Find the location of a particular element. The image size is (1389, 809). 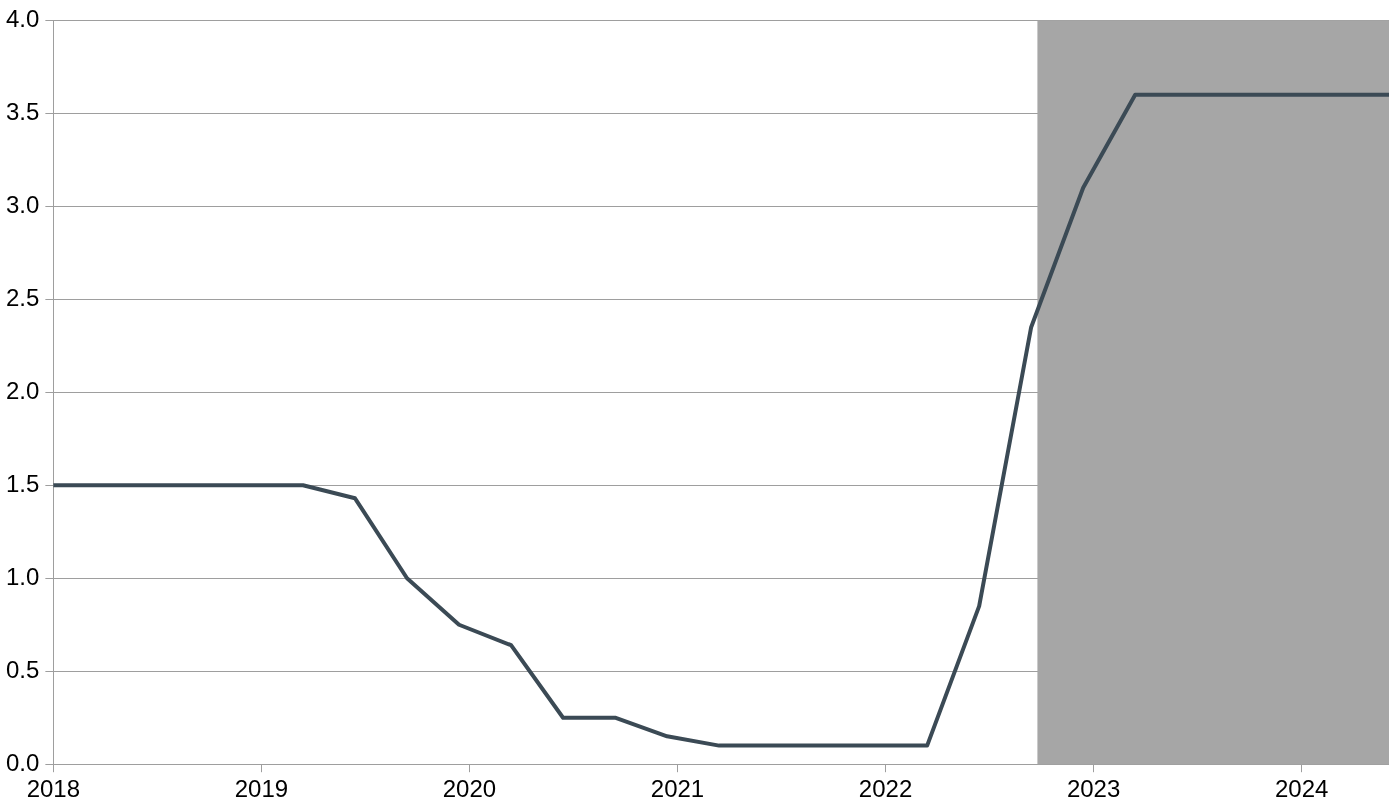

y-tick-label: 2.5 is located at coordinates (22, 297).